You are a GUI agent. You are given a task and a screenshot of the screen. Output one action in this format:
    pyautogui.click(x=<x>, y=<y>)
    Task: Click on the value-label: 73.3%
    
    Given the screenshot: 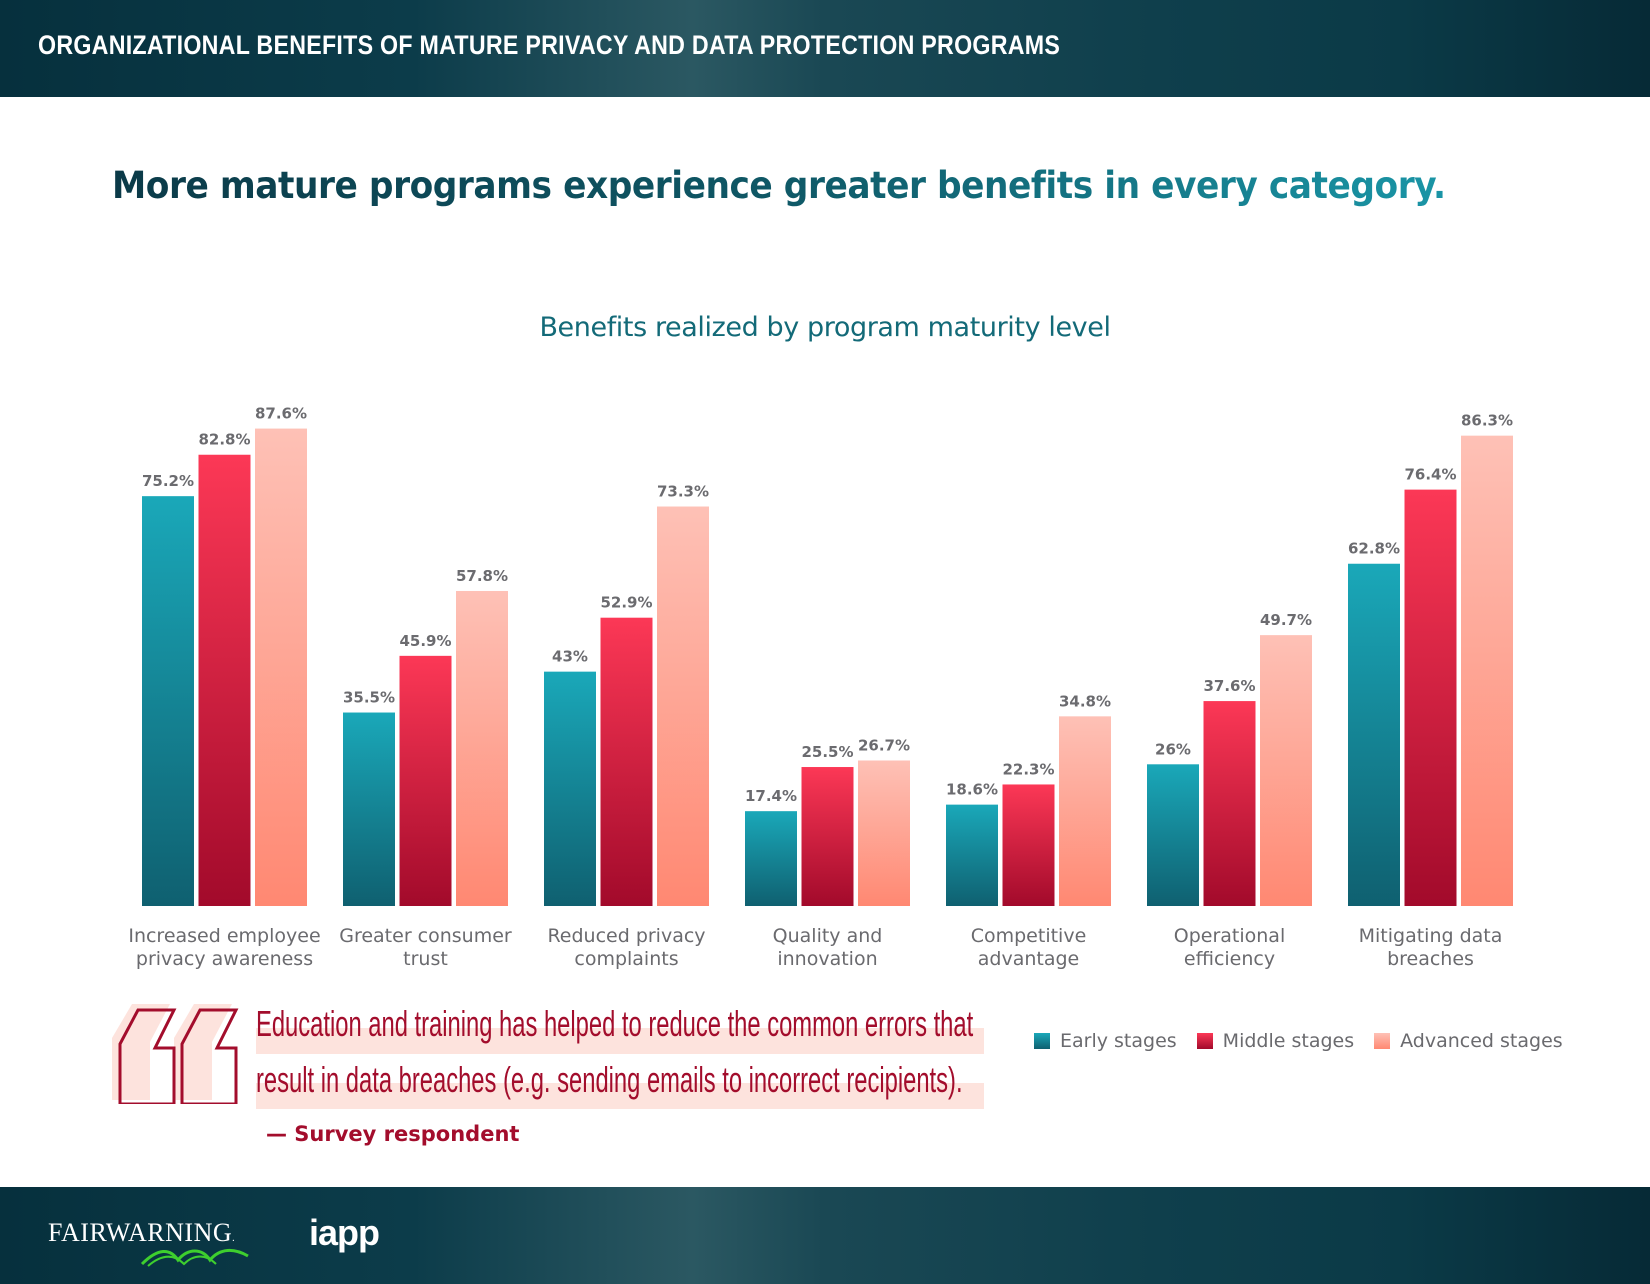 What is the action you would take?
    pyautogui.click(x=683, y=492)
    